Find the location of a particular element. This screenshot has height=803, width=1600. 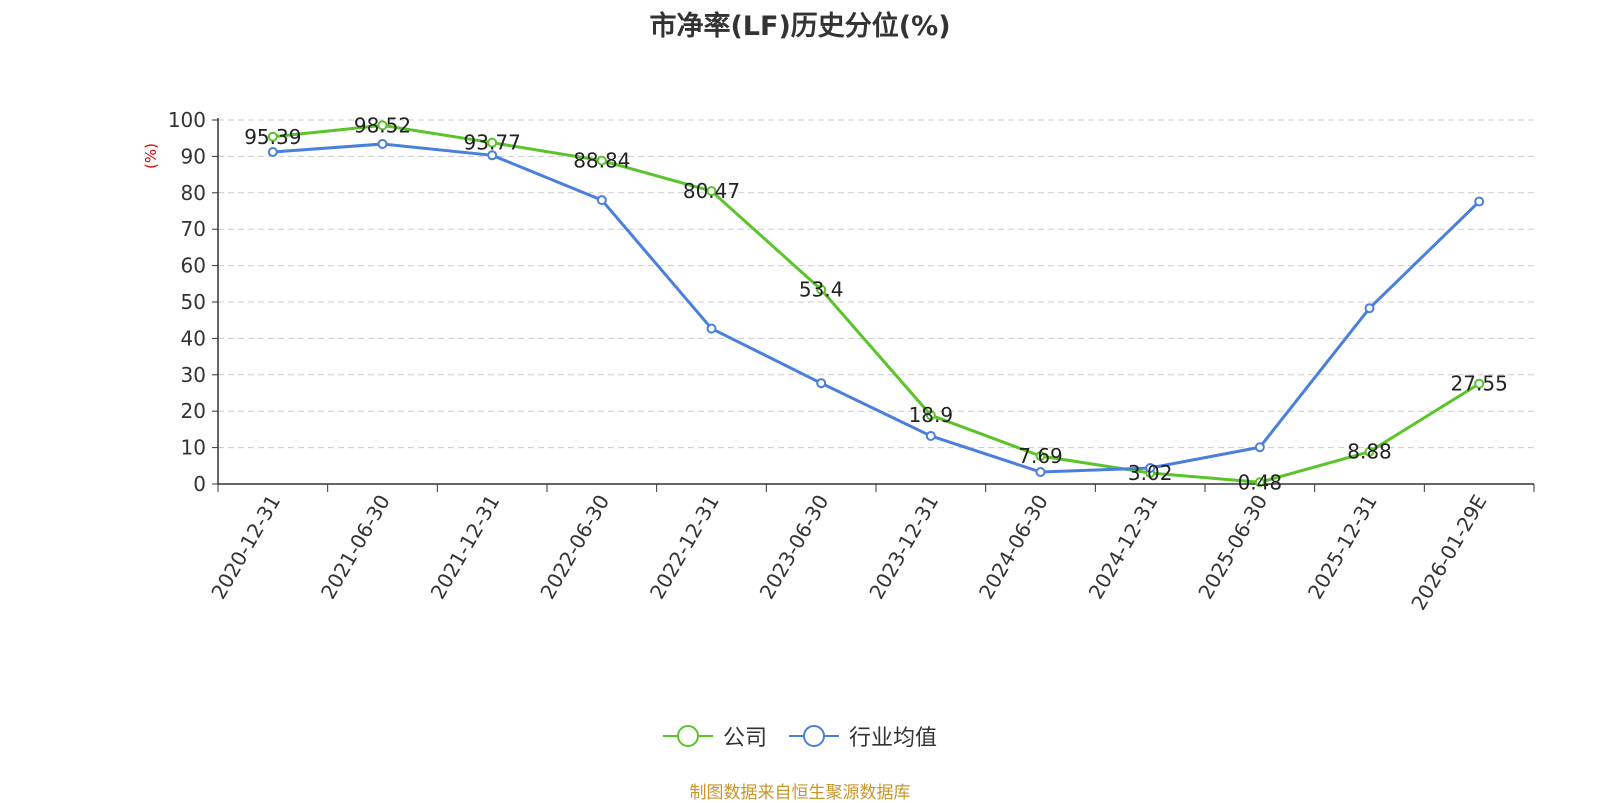

y-tick-label: 30 is located at coordinates (193, 375).